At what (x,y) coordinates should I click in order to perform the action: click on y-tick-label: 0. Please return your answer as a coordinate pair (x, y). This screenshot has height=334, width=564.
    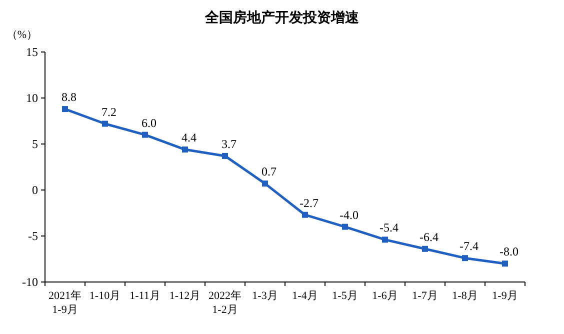
    Looking at the image, I should click on (35, 190).